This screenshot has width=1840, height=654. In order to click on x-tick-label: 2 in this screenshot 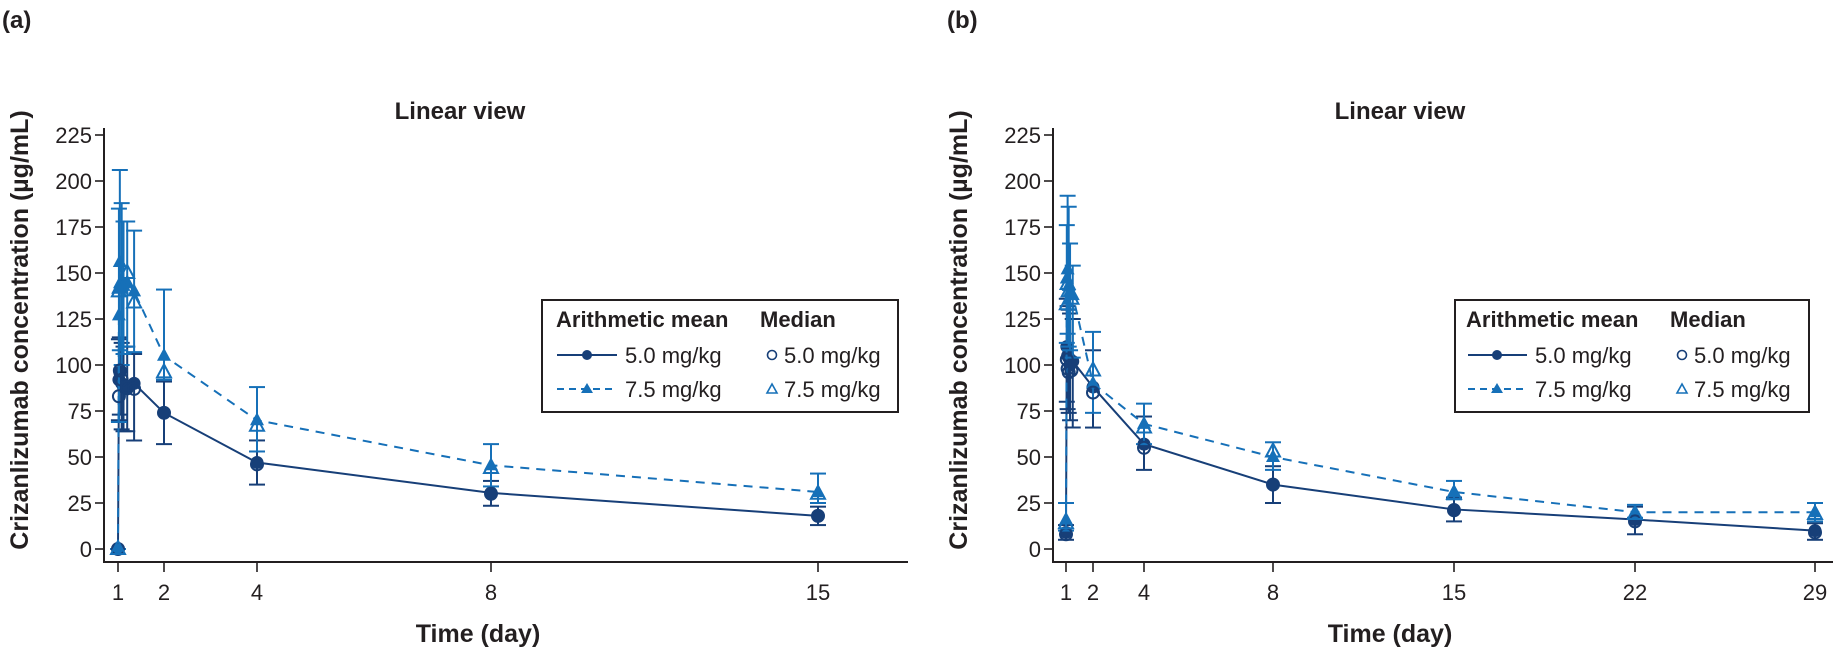, I will do `click(1093, 592)`.